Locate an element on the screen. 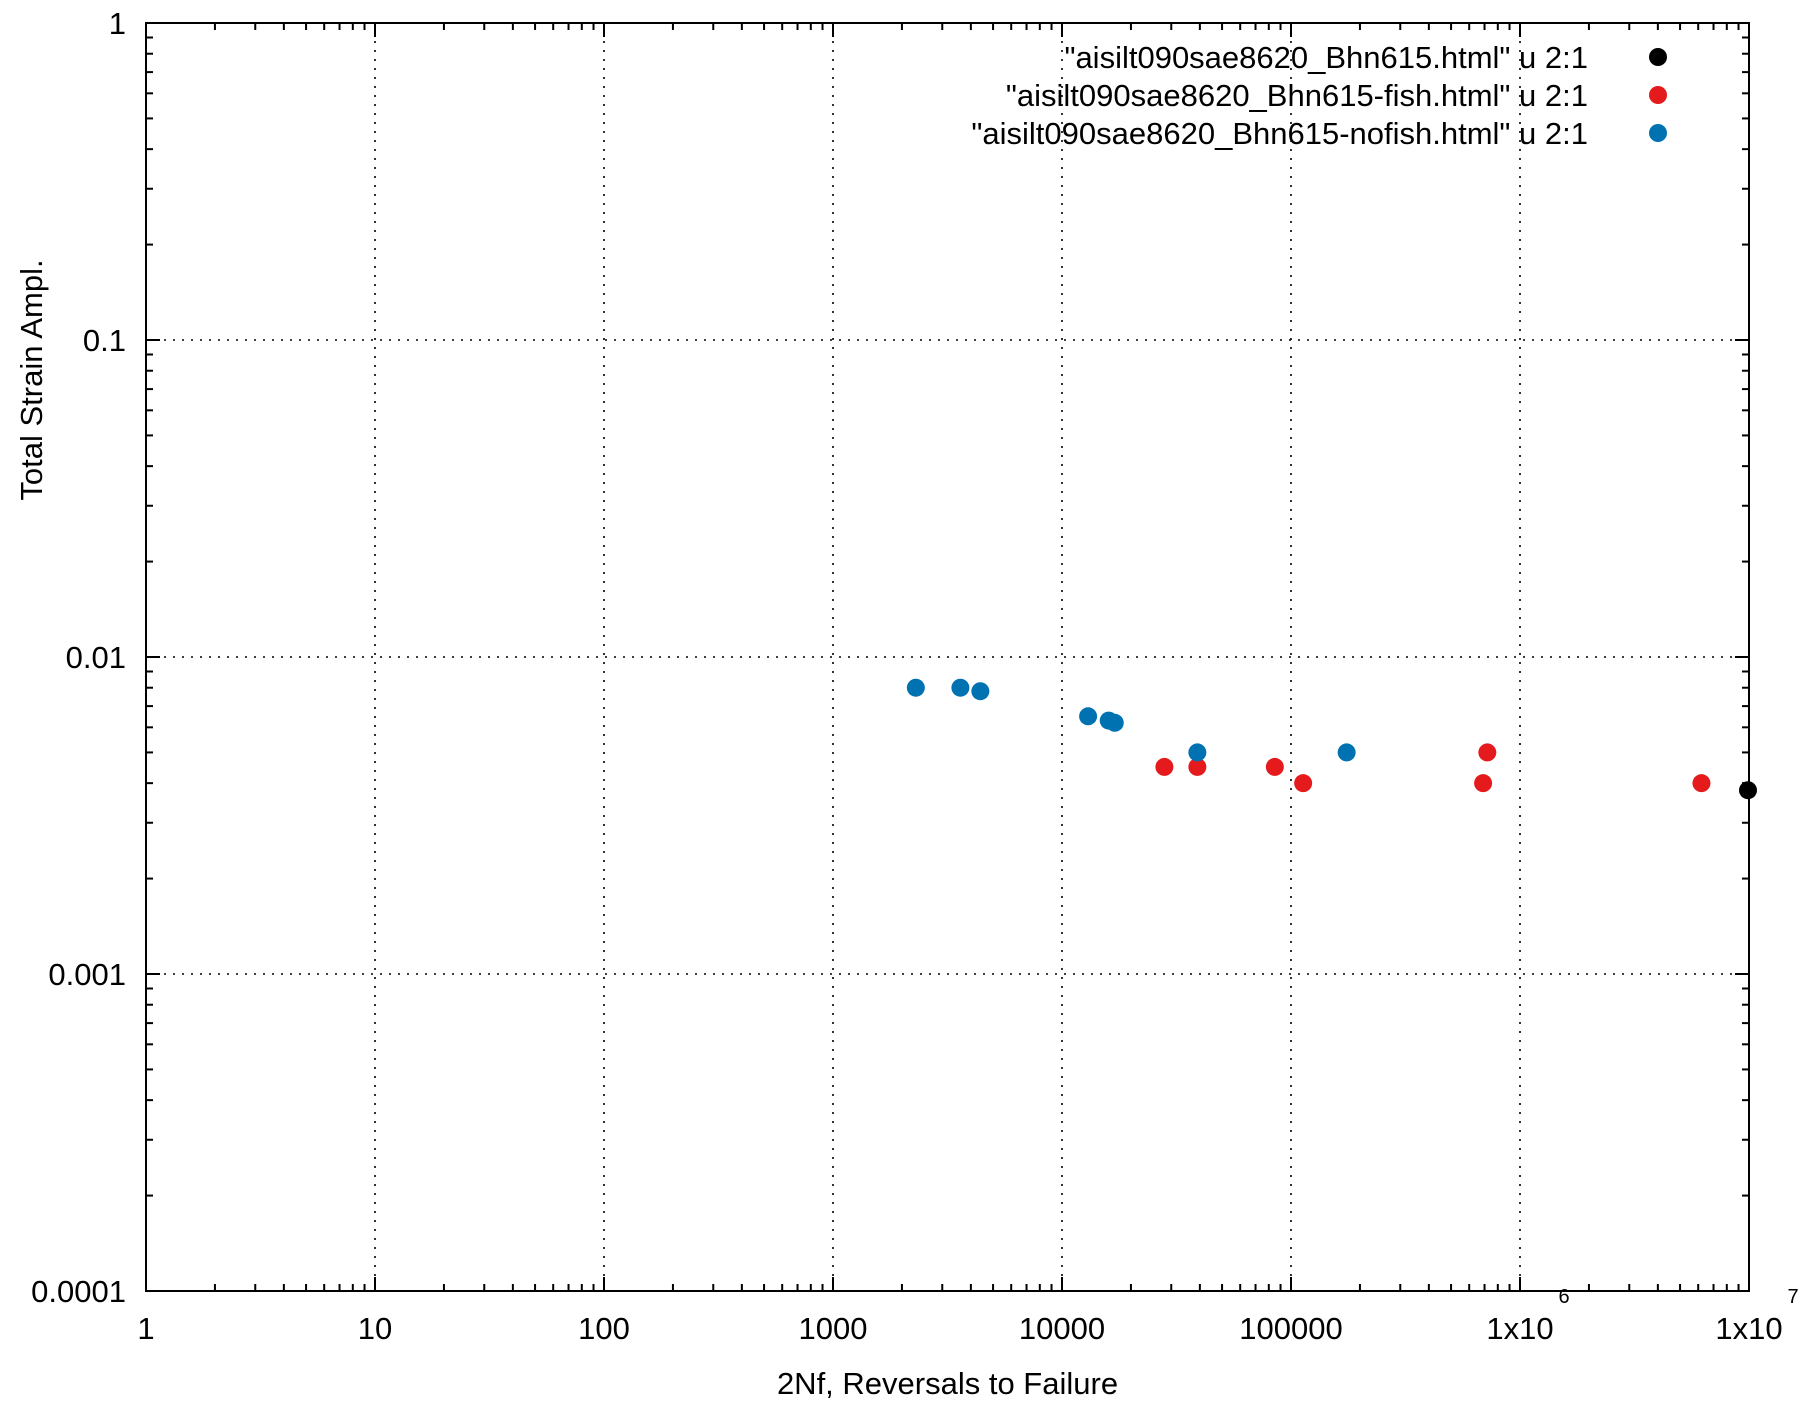 The height and width of the screenshot is (1405, 1801). x-tick-label: 10000 is located at coordinates (1062, 1328).